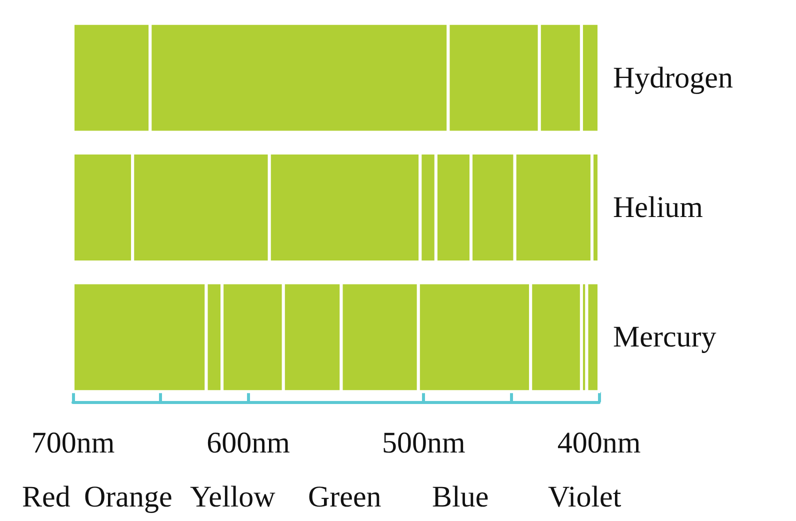 The width and height of the screenshot is (796, 521). What do you see at coordinates (233, 497) in the screenshot?
I see `text: Yellow` at bounding box center [233, 497].